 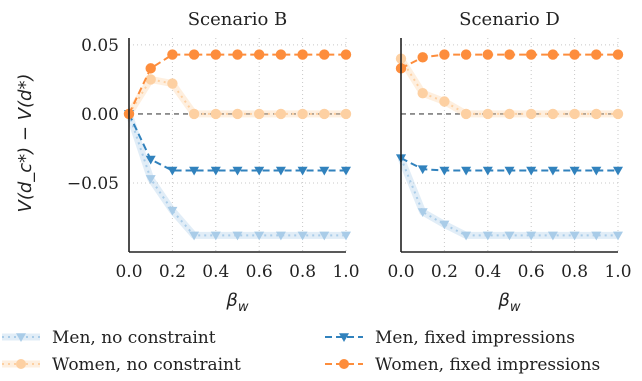 I want to click on panel-title: Scenario B, so click(x=238, y=19).